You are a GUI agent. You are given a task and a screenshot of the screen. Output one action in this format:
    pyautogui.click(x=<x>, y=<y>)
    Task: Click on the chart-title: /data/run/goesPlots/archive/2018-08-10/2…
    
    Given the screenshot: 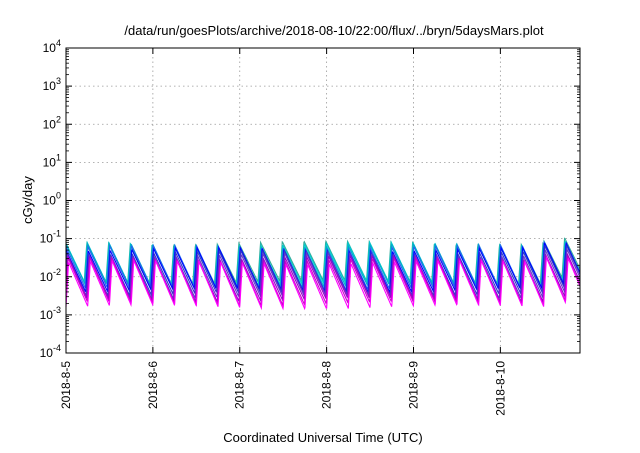 What is the action you would take?
    pyautogui.click(x=334, y=30)
    